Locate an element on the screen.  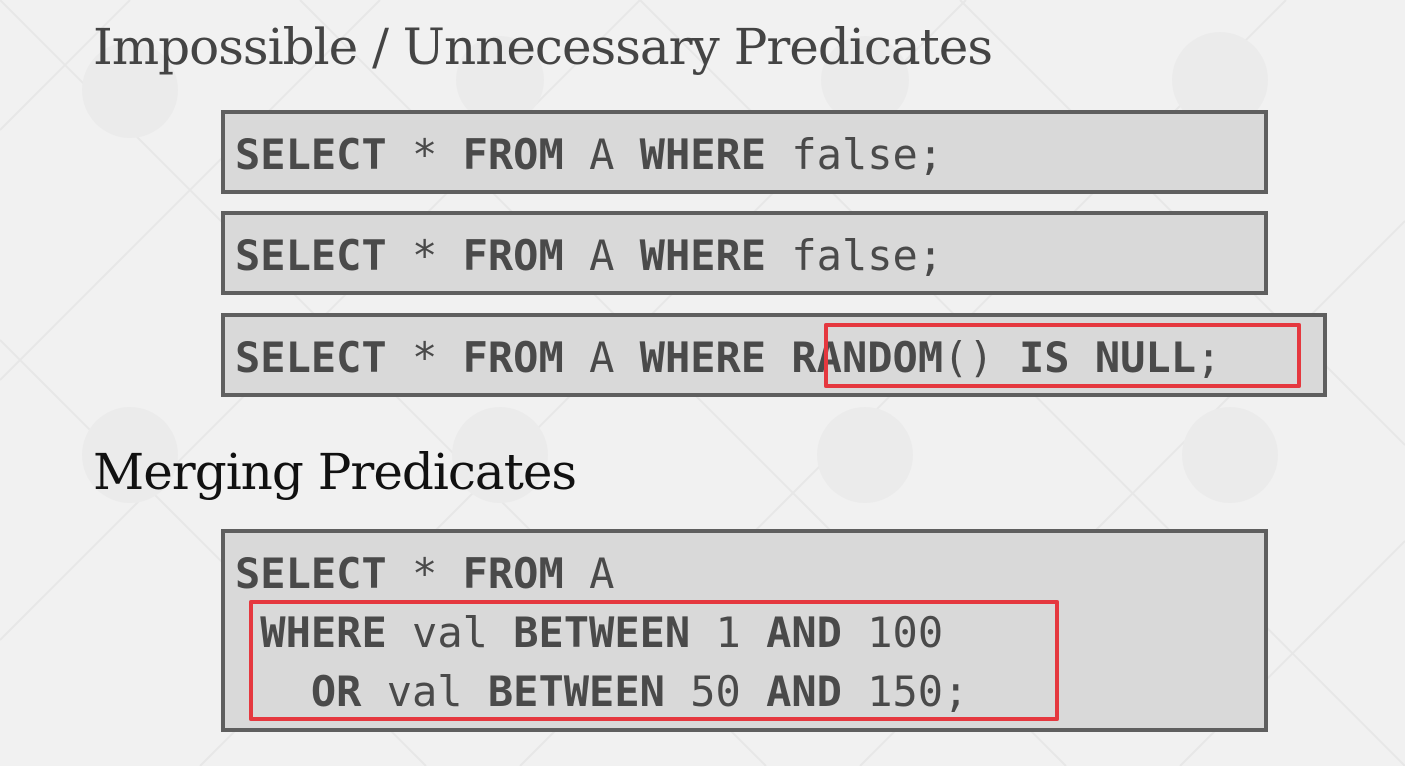
value-high-1: 100 is located at coordinates (905, 632).